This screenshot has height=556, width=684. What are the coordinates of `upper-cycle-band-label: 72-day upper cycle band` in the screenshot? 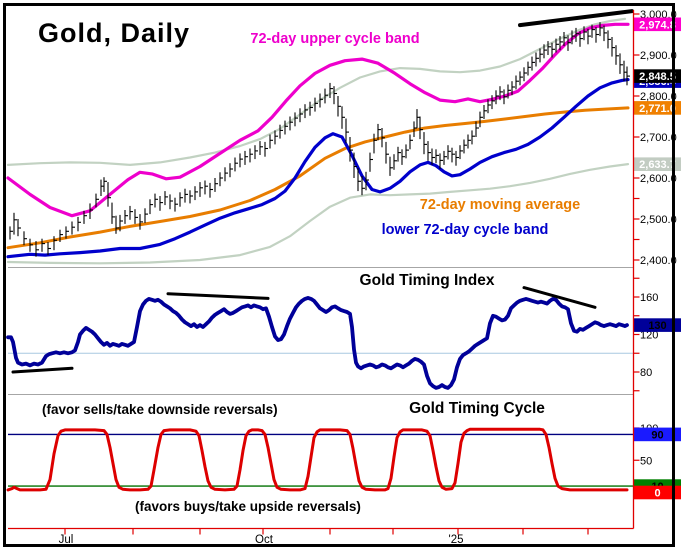 It's located at (335, 39).